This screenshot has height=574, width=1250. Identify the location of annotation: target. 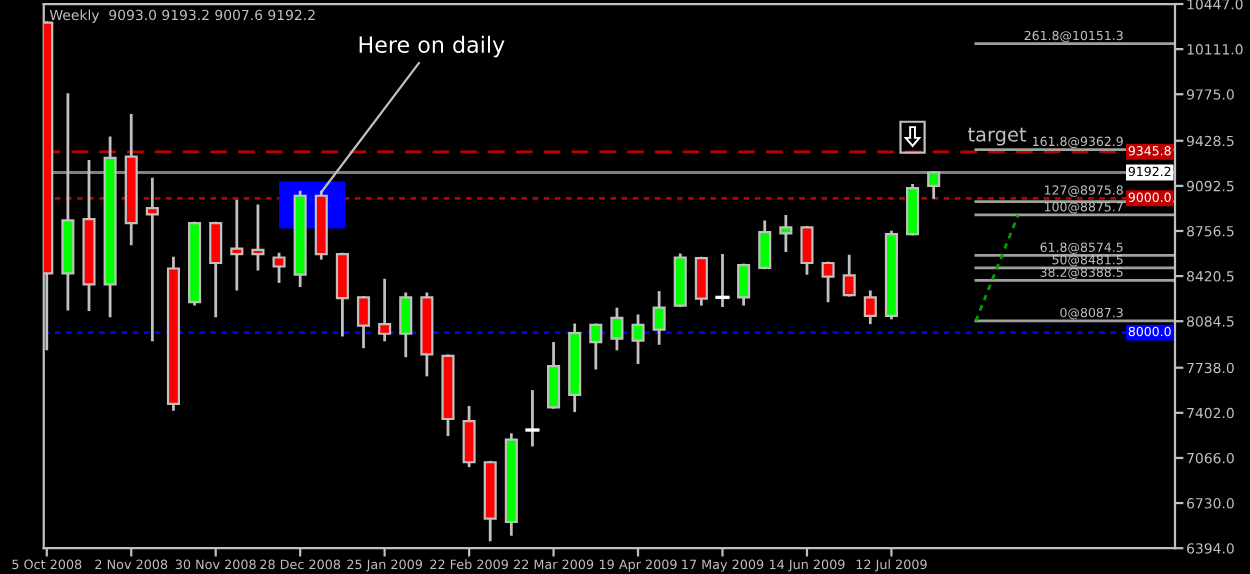
(997, 136).